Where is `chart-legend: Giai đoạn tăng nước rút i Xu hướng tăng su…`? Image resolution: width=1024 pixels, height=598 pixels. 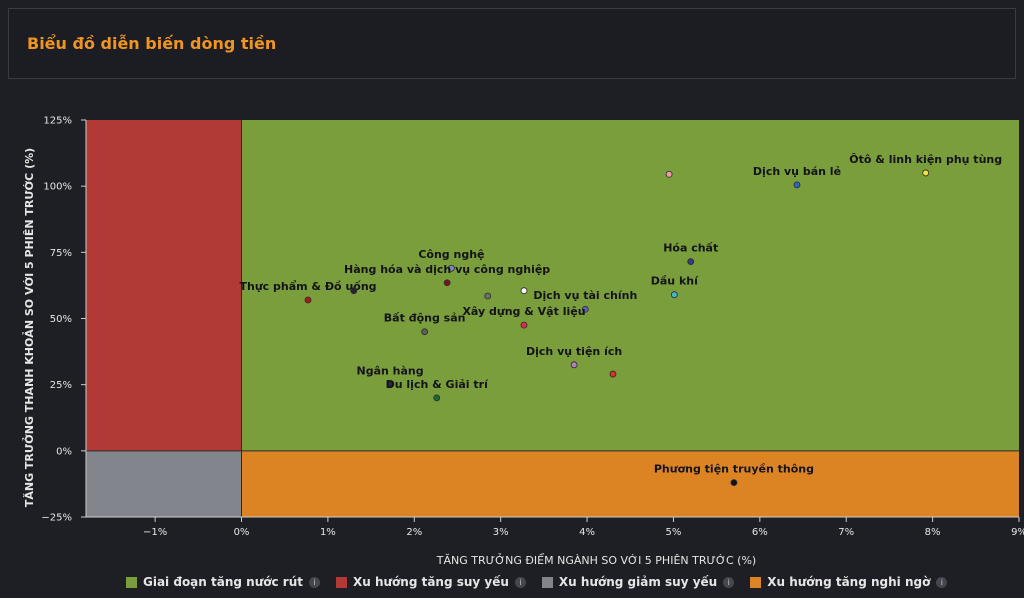
chart-legend: Giai đoạn tăng nước rút i Xu hướng tăng su… is located at coordinates (544, 582).